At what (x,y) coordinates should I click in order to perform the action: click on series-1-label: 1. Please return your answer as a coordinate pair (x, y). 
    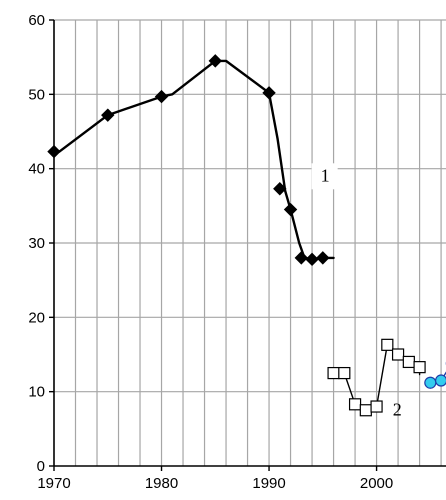
    Looking at the image, I should click on (325, 175).